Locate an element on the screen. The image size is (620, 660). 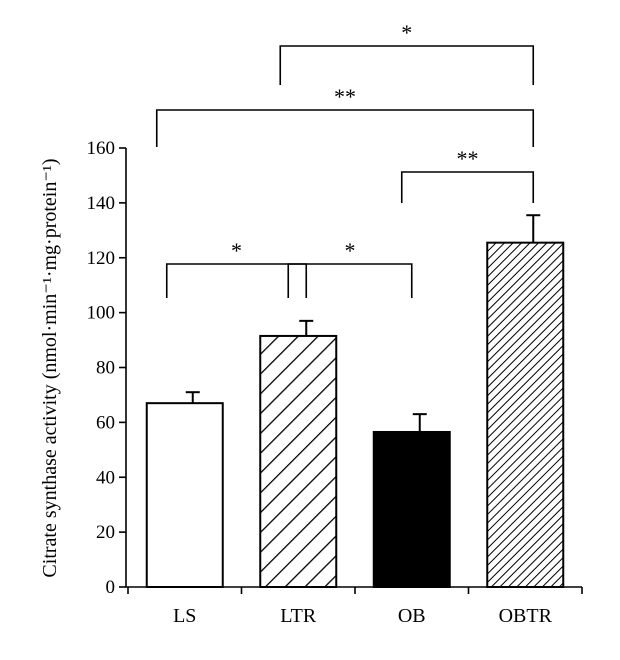
y-tick-label: 160 is located at coordinates (101, 148).